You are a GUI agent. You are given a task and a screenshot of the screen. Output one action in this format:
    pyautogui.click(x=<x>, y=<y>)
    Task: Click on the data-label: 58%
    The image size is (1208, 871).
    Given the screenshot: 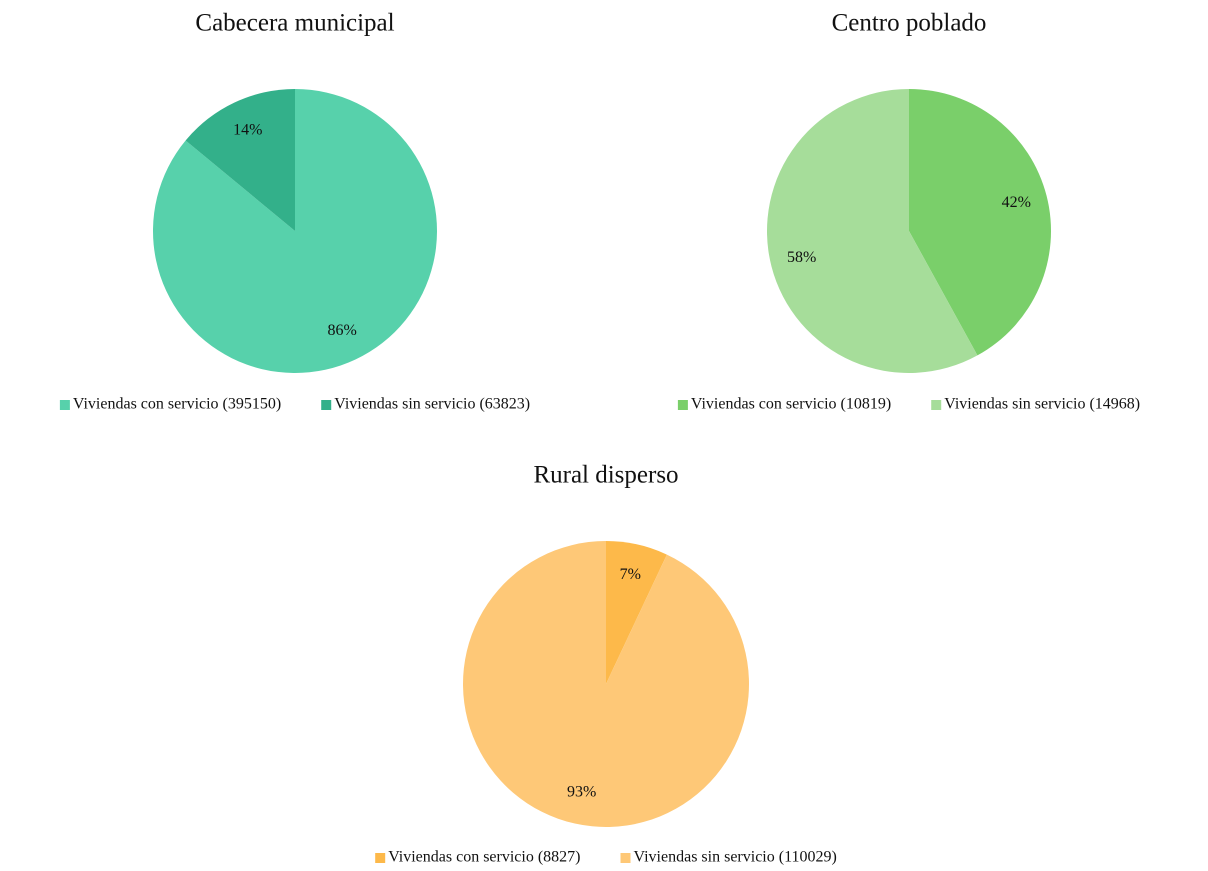 What is the action you would take?
    pyautogui.click(x=801, y=257)
    